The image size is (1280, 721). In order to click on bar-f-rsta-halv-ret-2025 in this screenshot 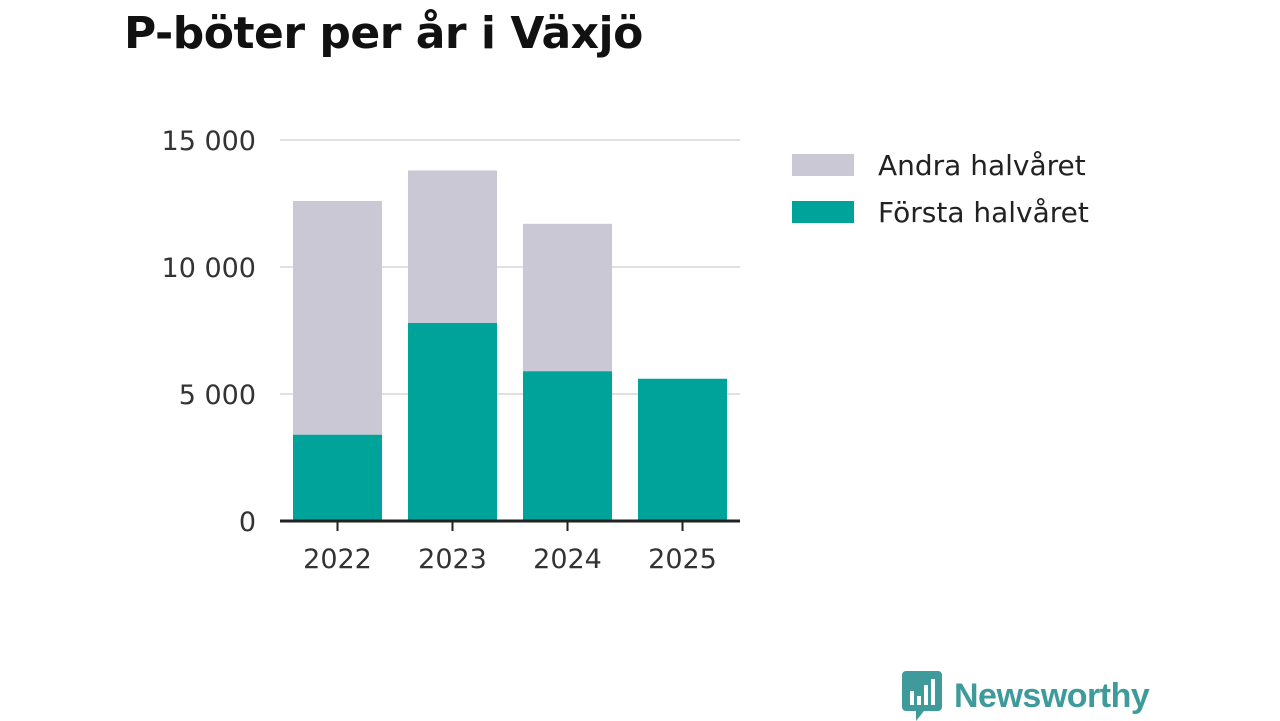, I will do `click(682, 449)`.